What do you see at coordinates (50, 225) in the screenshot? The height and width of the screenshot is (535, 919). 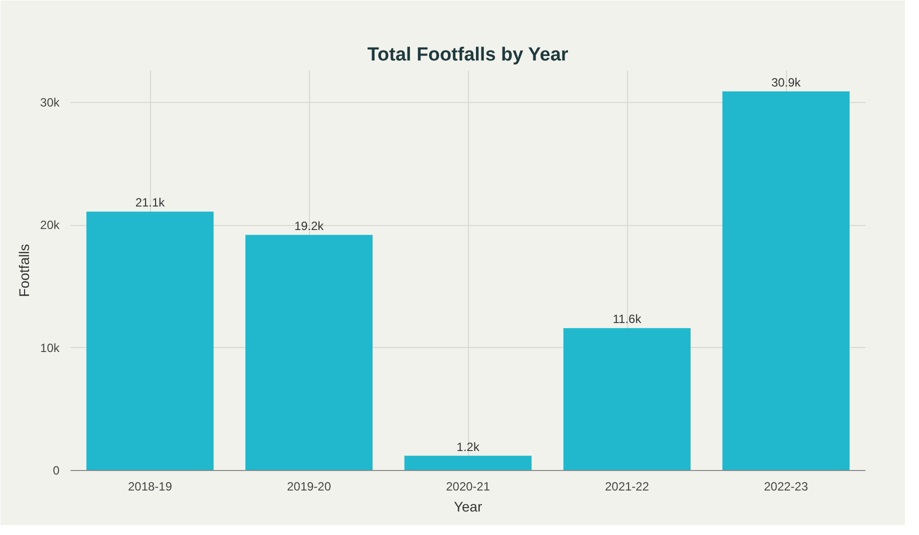 I see `y-tick-label: 20k` at bounding box center [50, 225].